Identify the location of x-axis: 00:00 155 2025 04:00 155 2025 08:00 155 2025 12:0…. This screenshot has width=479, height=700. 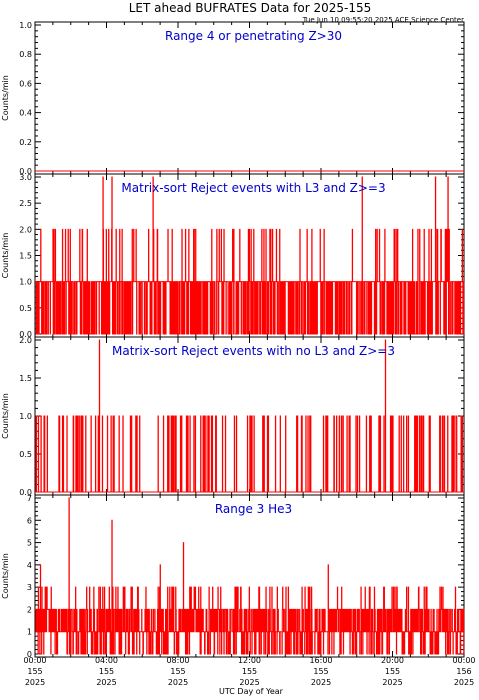
(249, 671).